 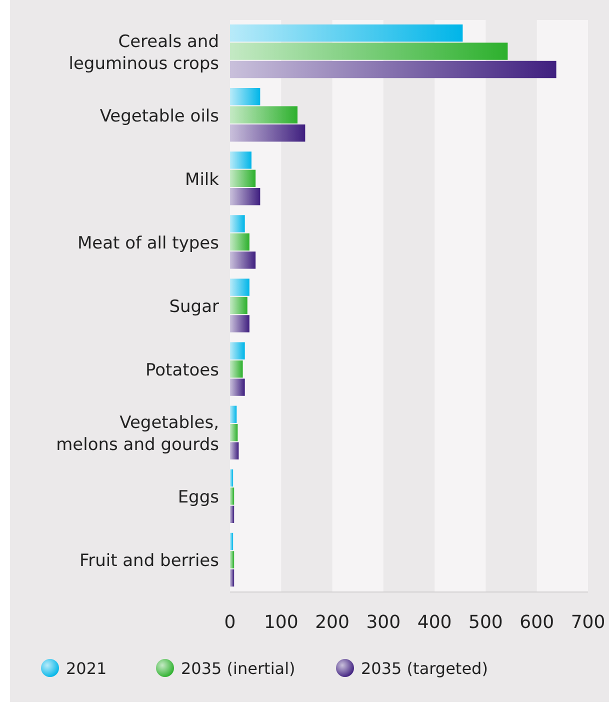 I want to click on x-tick-label: 600, so click(x=537, y=622).